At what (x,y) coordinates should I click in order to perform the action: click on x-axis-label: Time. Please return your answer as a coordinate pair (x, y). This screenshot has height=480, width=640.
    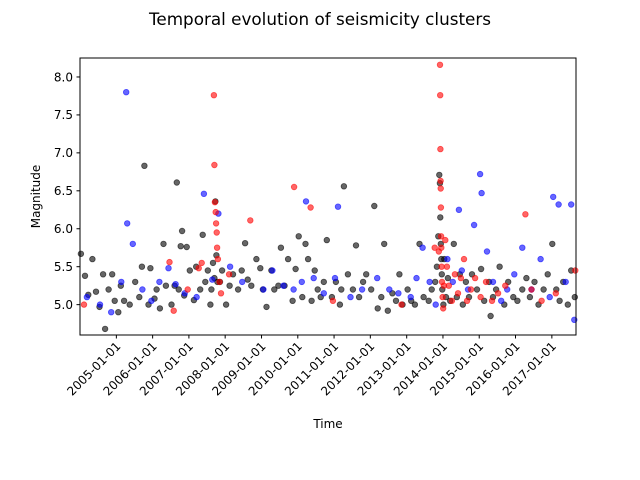
    Looking at the image, I should click on (327, 424).